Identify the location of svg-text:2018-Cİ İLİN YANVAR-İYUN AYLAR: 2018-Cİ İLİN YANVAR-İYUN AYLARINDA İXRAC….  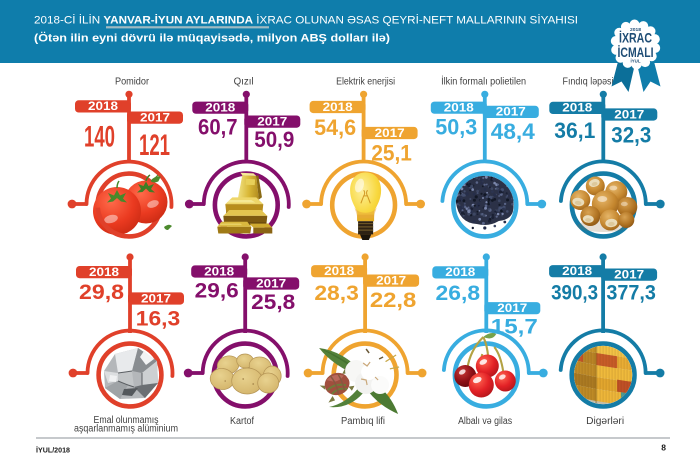
(306, 20).